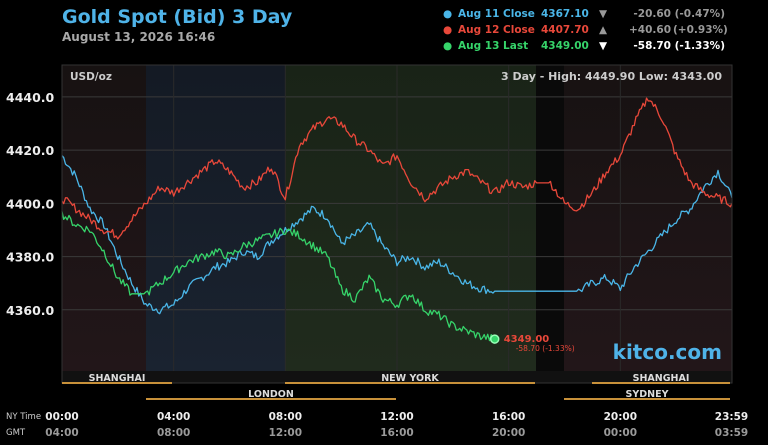 The height and width of the screenshot is (445, 768). I want to click on session-shading-closed, so click(550, 218).